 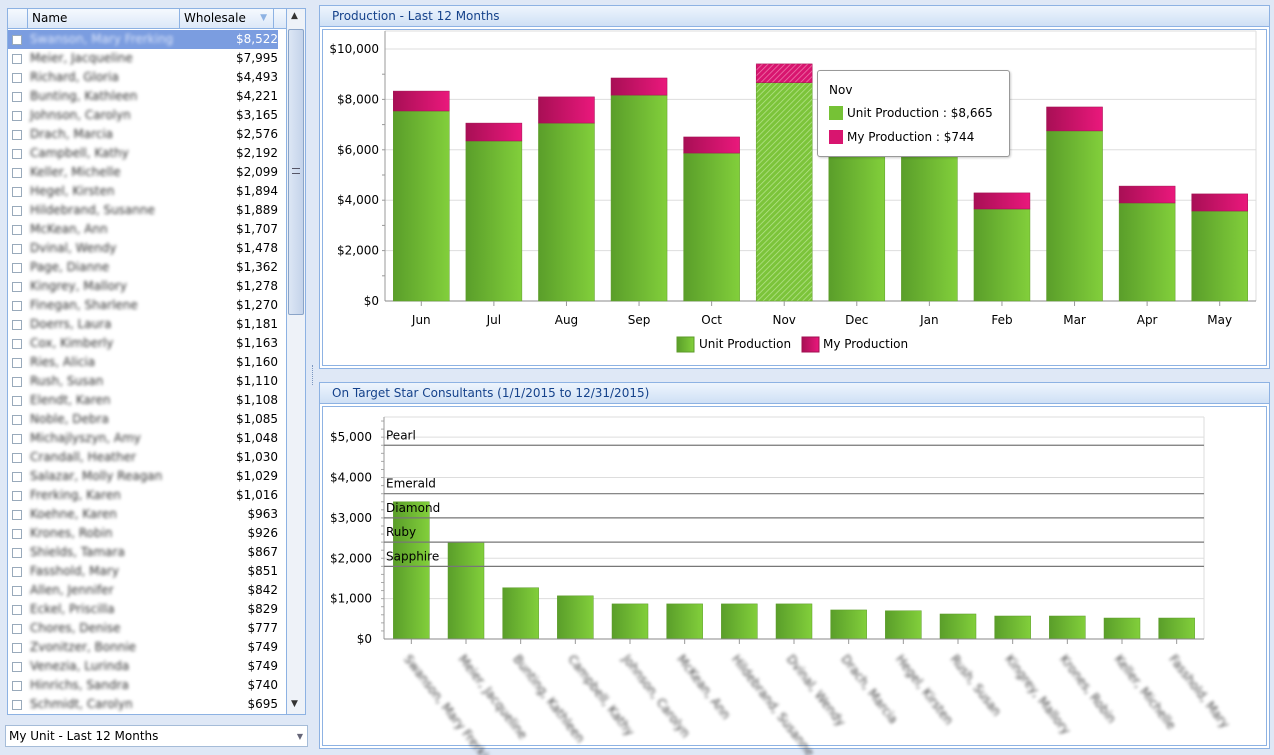 I want to click on table-row: Krones, Robin $926, so click(x=143, y=533).